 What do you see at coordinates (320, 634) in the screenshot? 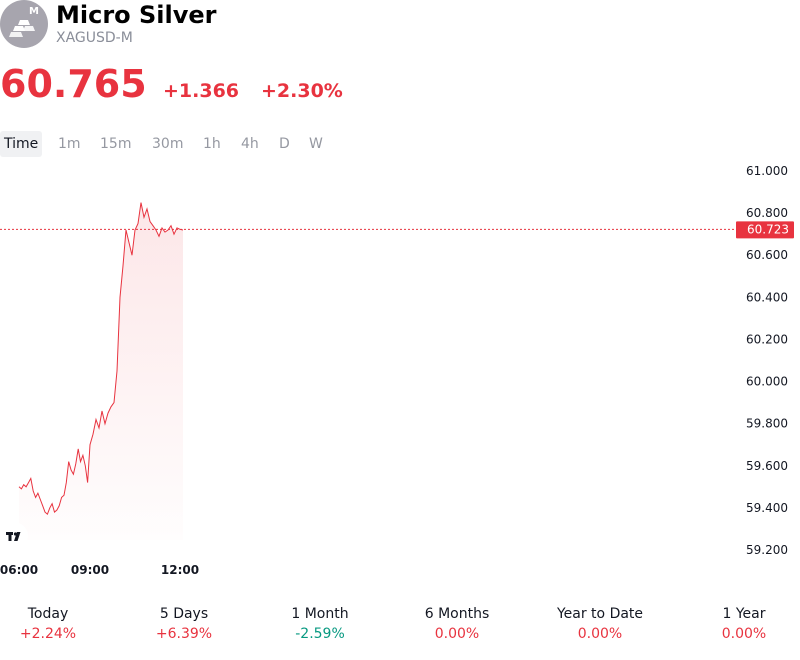
I see `period-value: -2.59%` at bounding box center [320, 634].